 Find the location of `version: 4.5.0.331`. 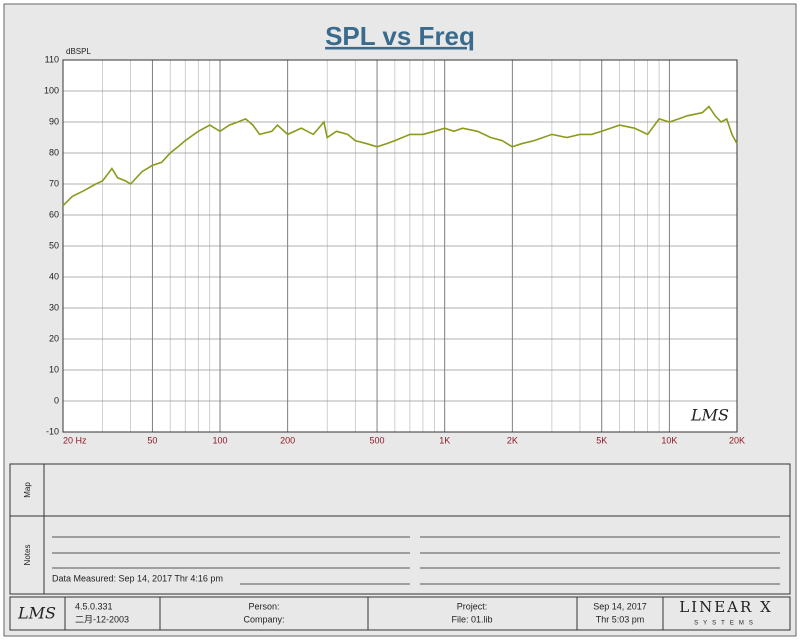

version: 4.5.0.331 is located at coordinates (94, 606).